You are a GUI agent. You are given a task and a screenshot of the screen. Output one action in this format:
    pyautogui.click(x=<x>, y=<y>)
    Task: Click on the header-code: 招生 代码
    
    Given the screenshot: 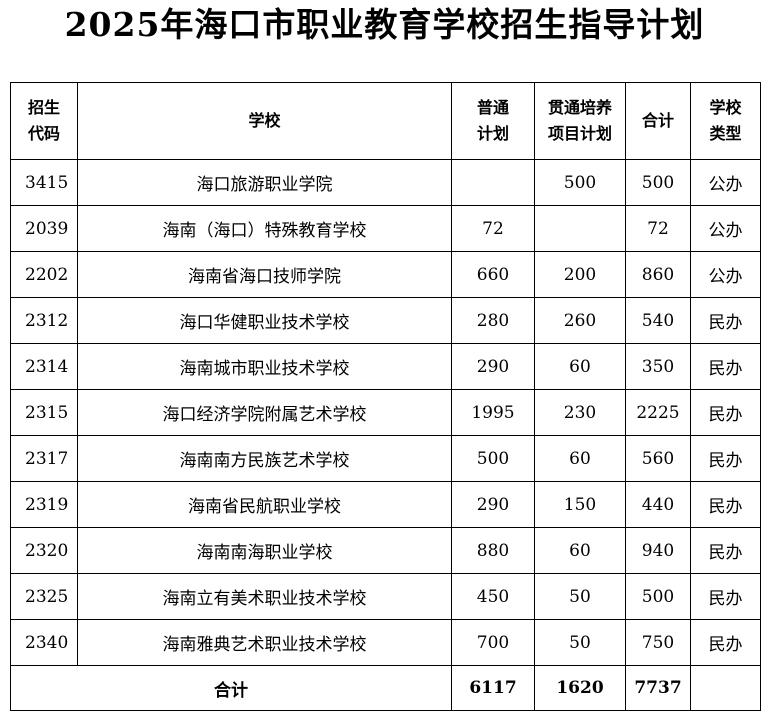 What is the action you would take?
    pyautogui.click(x=44, y=121)
    